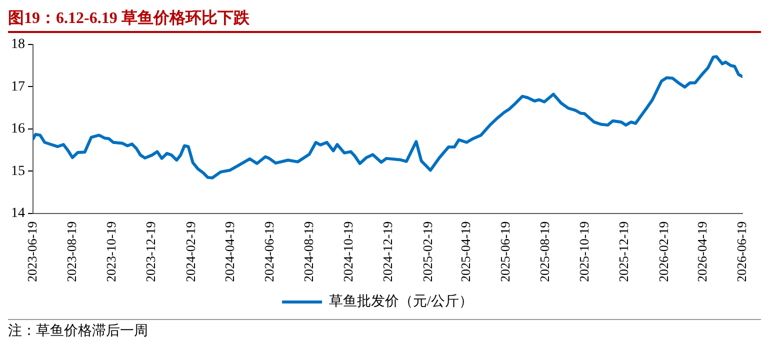 This screenshot has height=352, width=769. What do you see at coordinates (32, 251) in the screenshot?
I see `x-tick-label: 2023-06-19` at bounding box center [32, 251].